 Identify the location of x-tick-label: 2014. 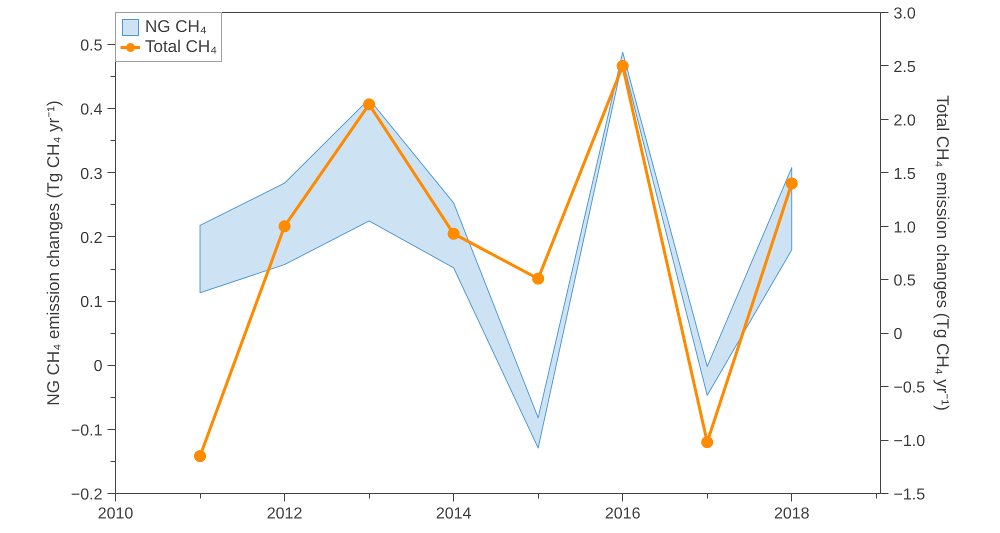
(454, 514).